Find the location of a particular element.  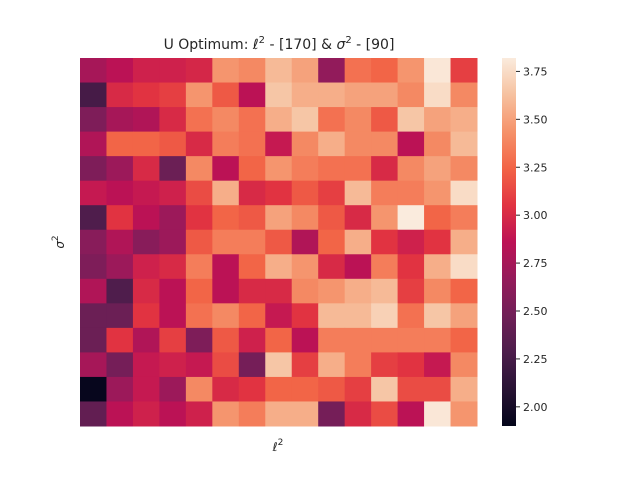

title-x-values: - [170] & is located at coordinates (300, 45).